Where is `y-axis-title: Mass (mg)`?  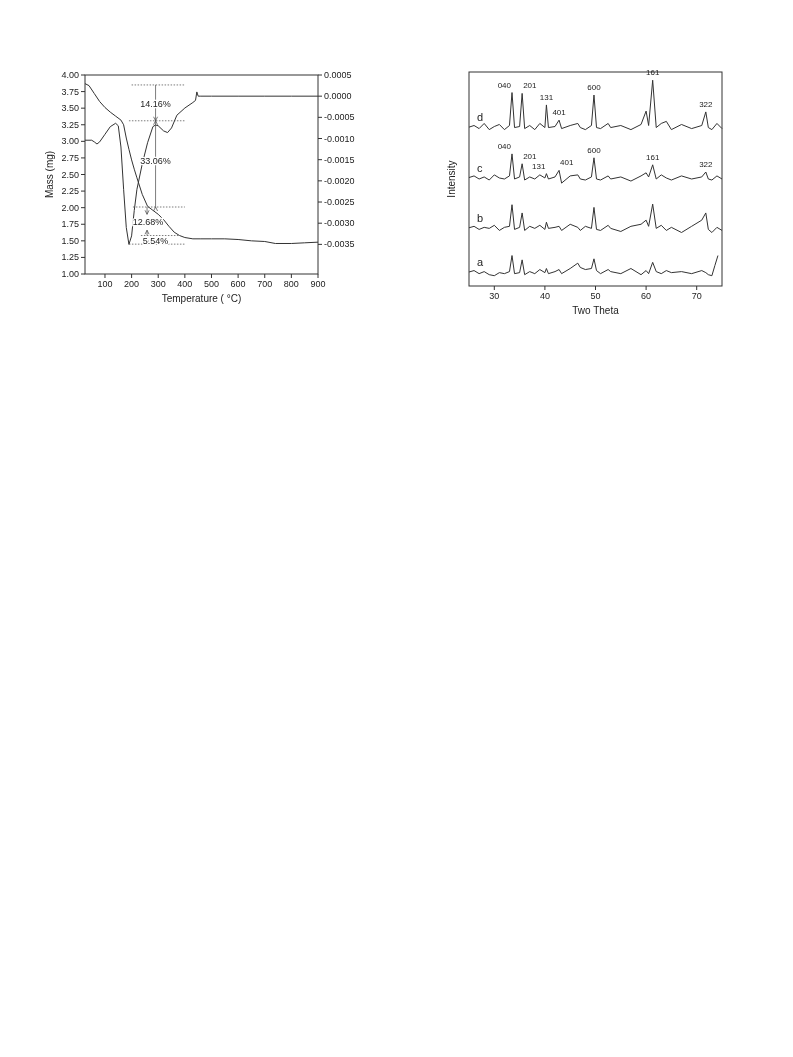
y-axis-title: Mass (mg) is located at coordinates (49, 174).